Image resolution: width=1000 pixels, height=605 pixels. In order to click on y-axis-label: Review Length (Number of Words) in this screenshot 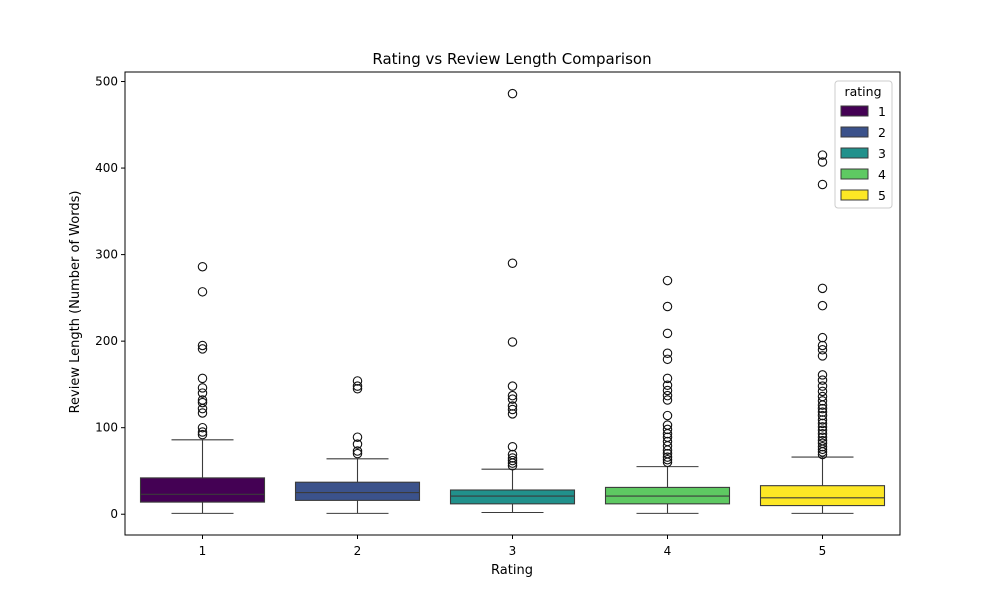, I will do `click(75, 302)`.